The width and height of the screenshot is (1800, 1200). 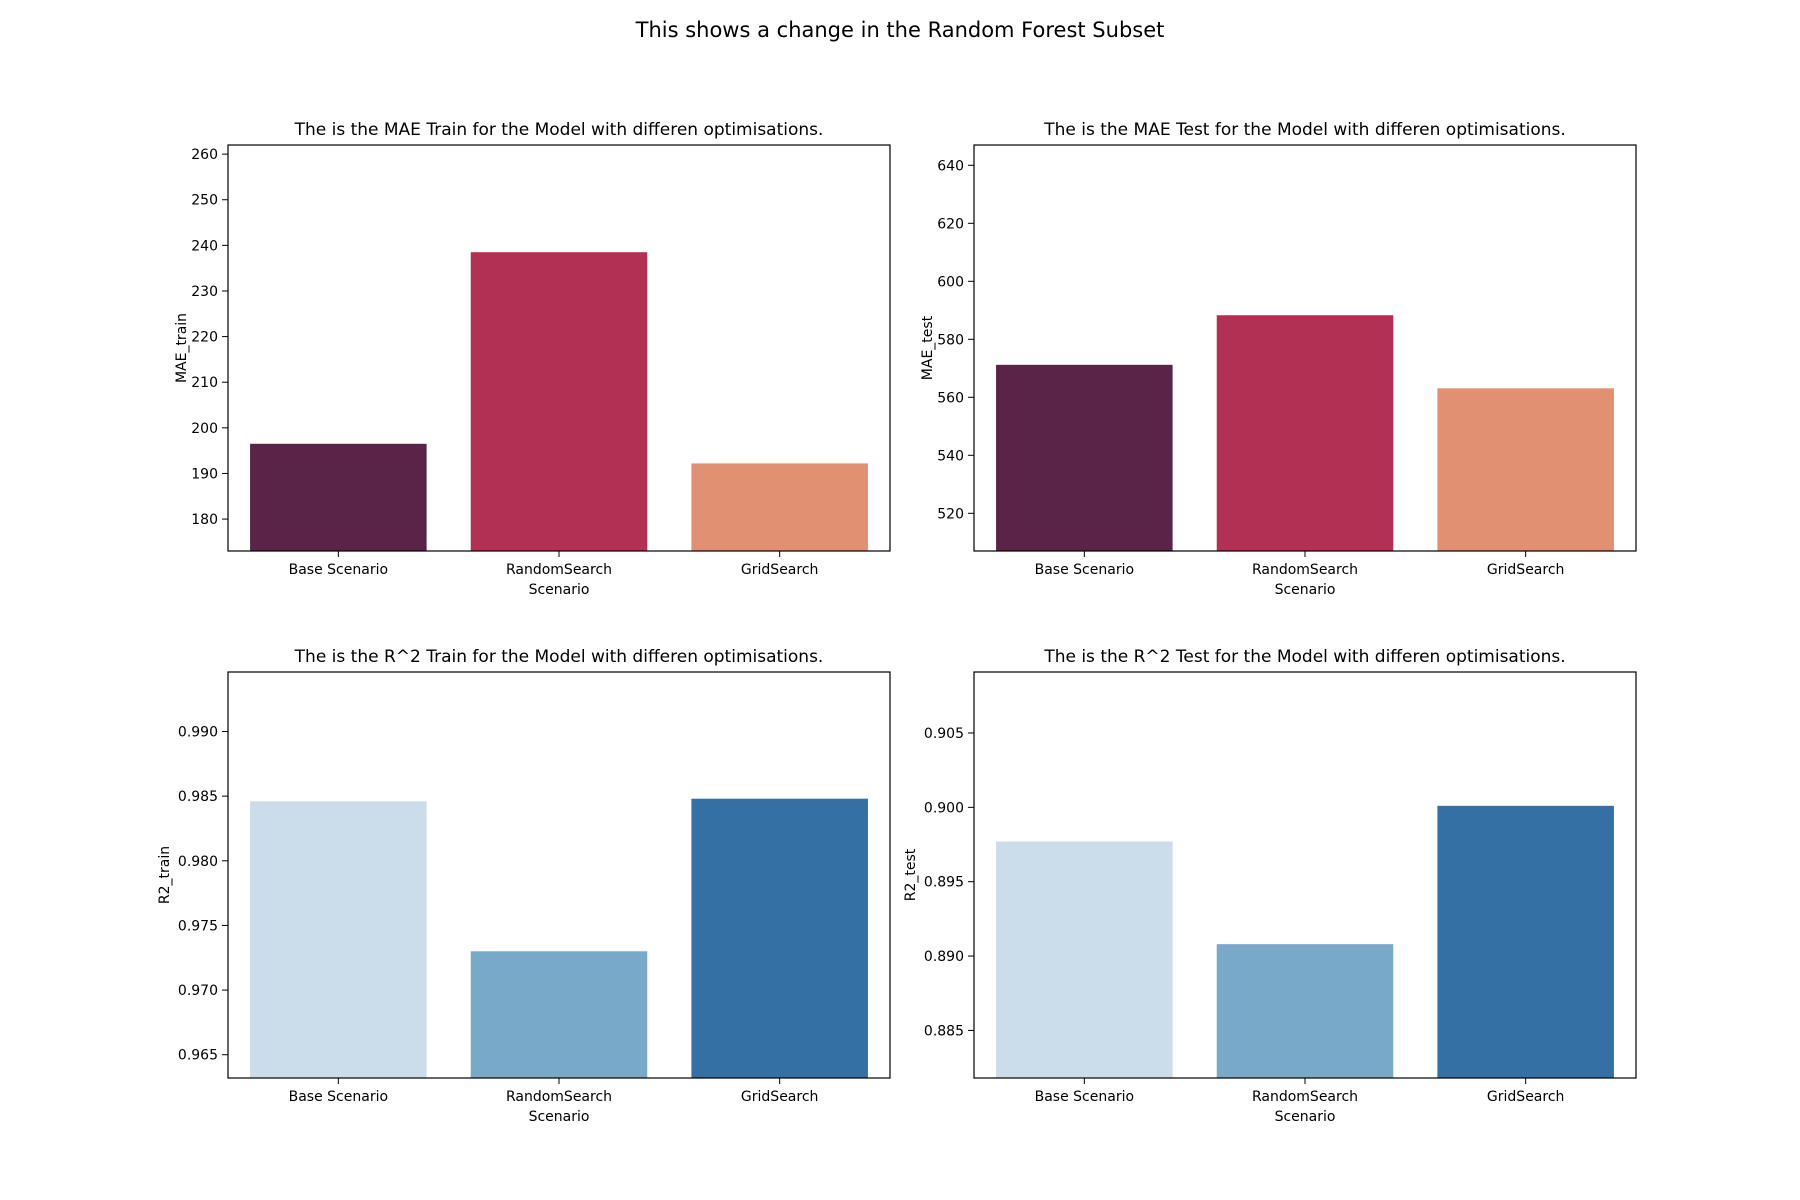 I want to click on y-tick-label: 0.975, so click(x=198, y=926).